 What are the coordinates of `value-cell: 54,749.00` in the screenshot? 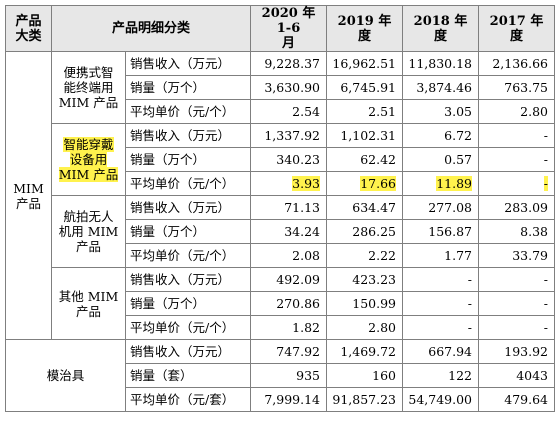 It's located at (441, 399).